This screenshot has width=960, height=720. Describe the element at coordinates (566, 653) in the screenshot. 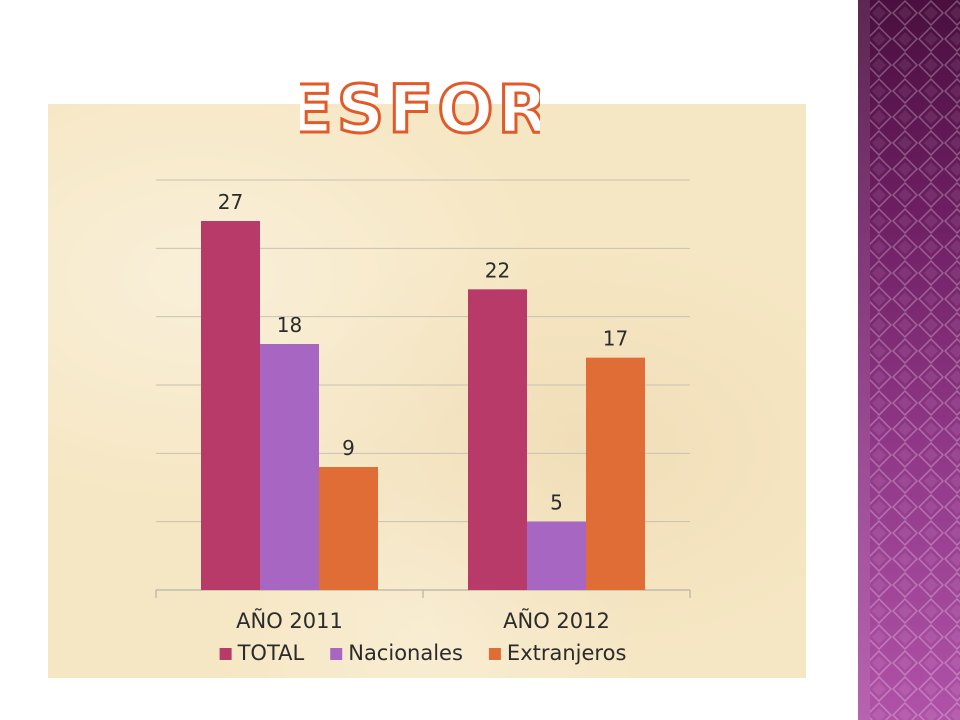

I see `legend-label: Extranjeros` at that location.